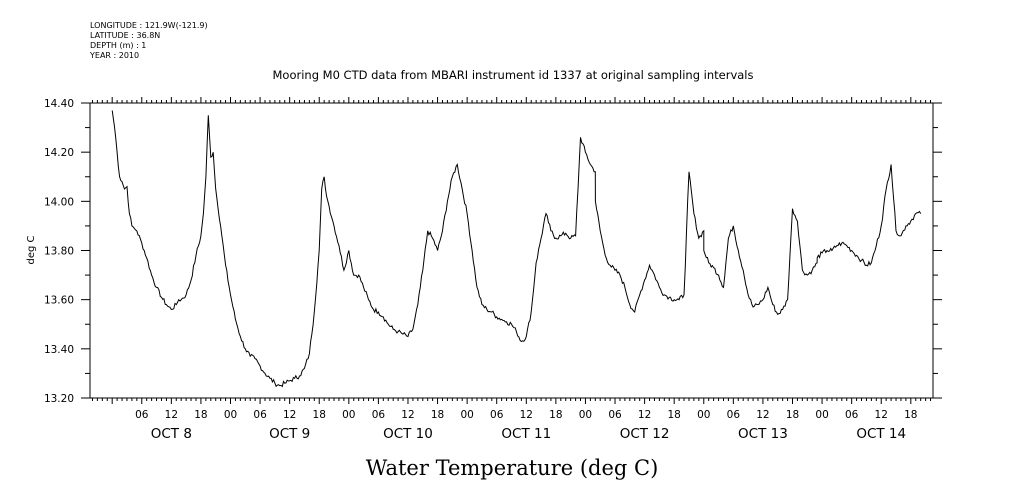 Image resolution: width=1009 pixels, height=504 pixels. I want to click on x-day-label: OCT 13, so click(763, 434).